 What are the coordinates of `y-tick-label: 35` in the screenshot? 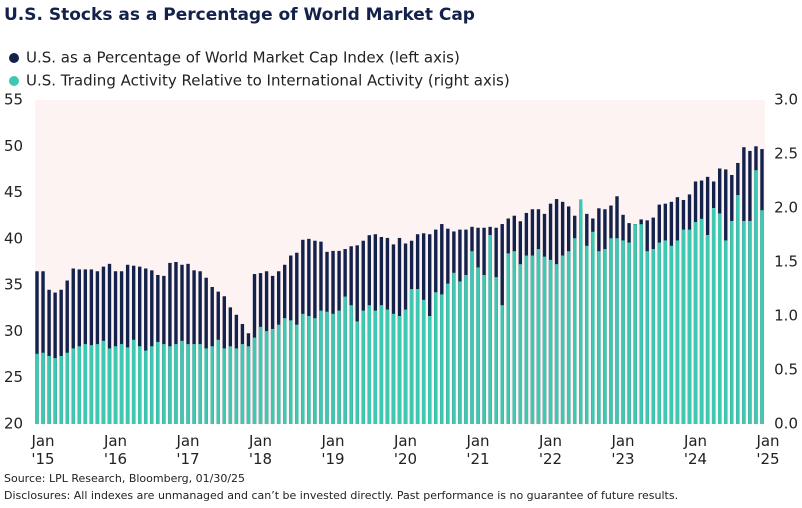 It's located at (13, 285).